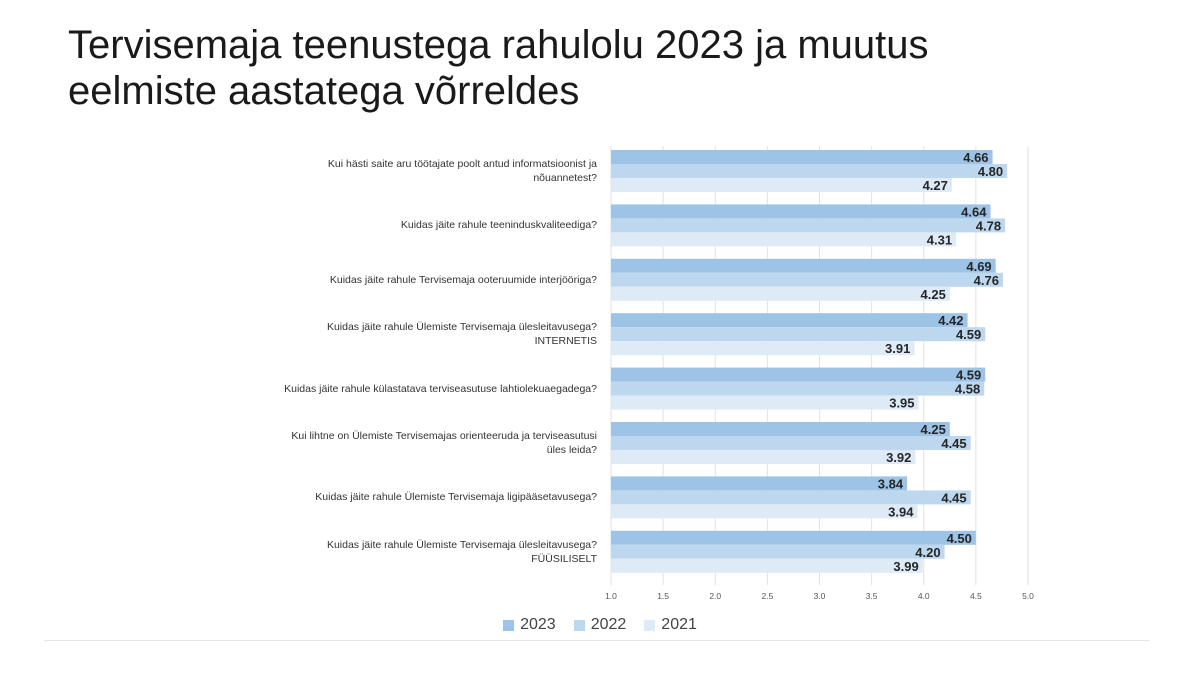 This screenshot has height=675, width=1200. Describe the element at coordinates (974, 211) in the screenshot. I see `value-label-2023-1: 4.64` at that location.